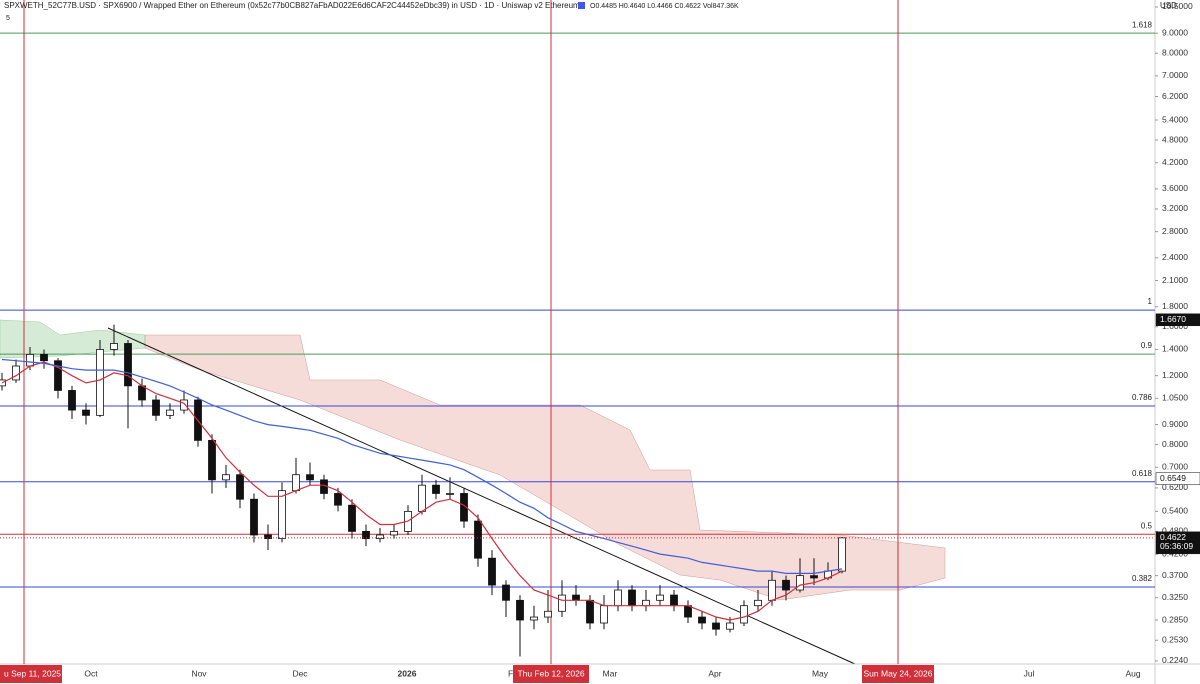  I want to click on y-tick-label: 4.8000, so click(1175, 139).